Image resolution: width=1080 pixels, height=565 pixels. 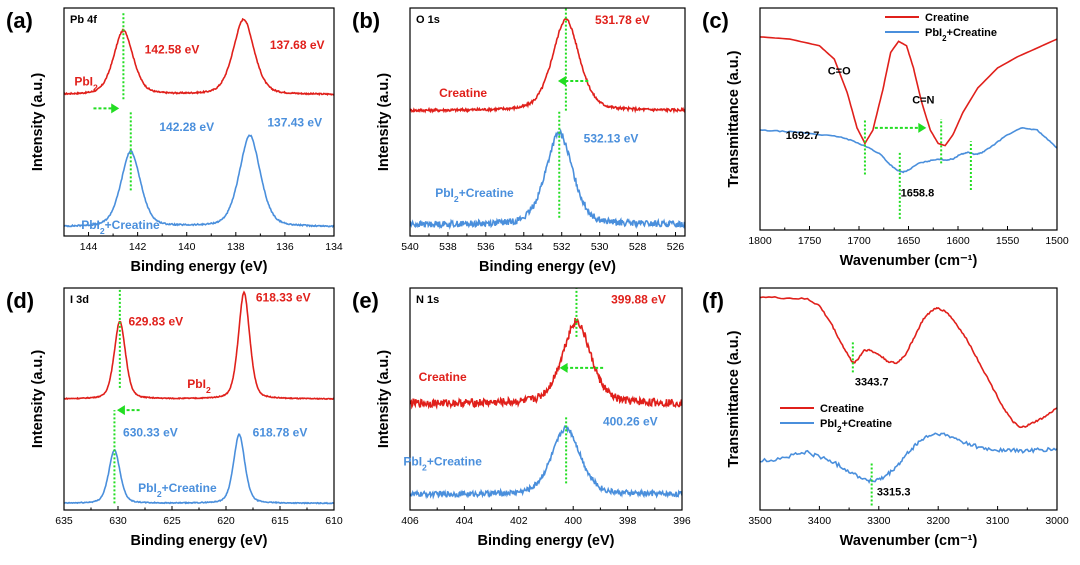 What do you see at coordinates (638, 247) in the screenshot?
I see `x-tick-label: 528` at bounding box center [638, 247].